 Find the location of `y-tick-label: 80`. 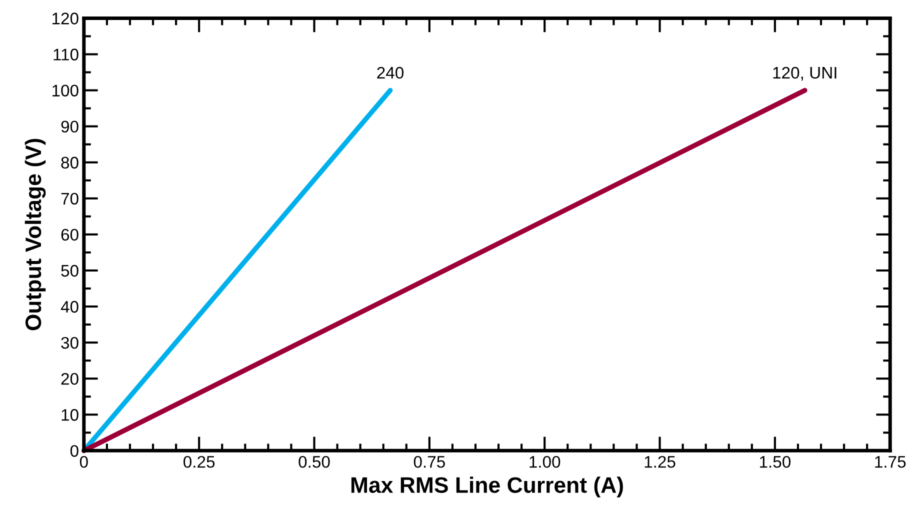

y-tick-label: 80 is located at coordinates (69, 162).